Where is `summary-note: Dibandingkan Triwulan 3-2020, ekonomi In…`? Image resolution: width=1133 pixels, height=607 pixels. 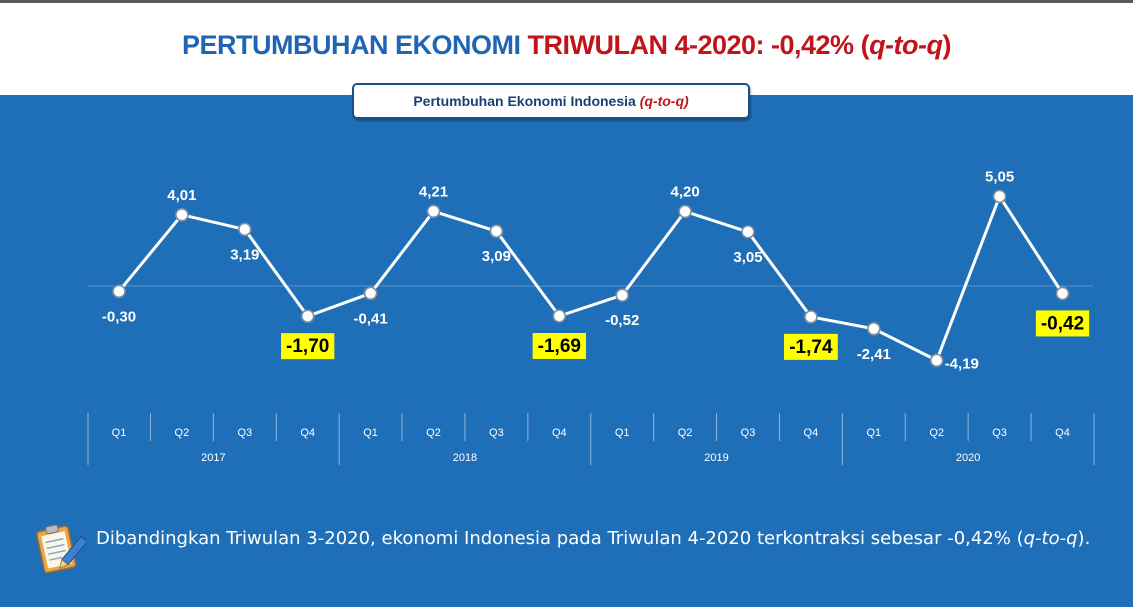 summary-note: Dibandingkan Triwulan 3-2020, ekonomi In… is located at coordinates (601, 539).